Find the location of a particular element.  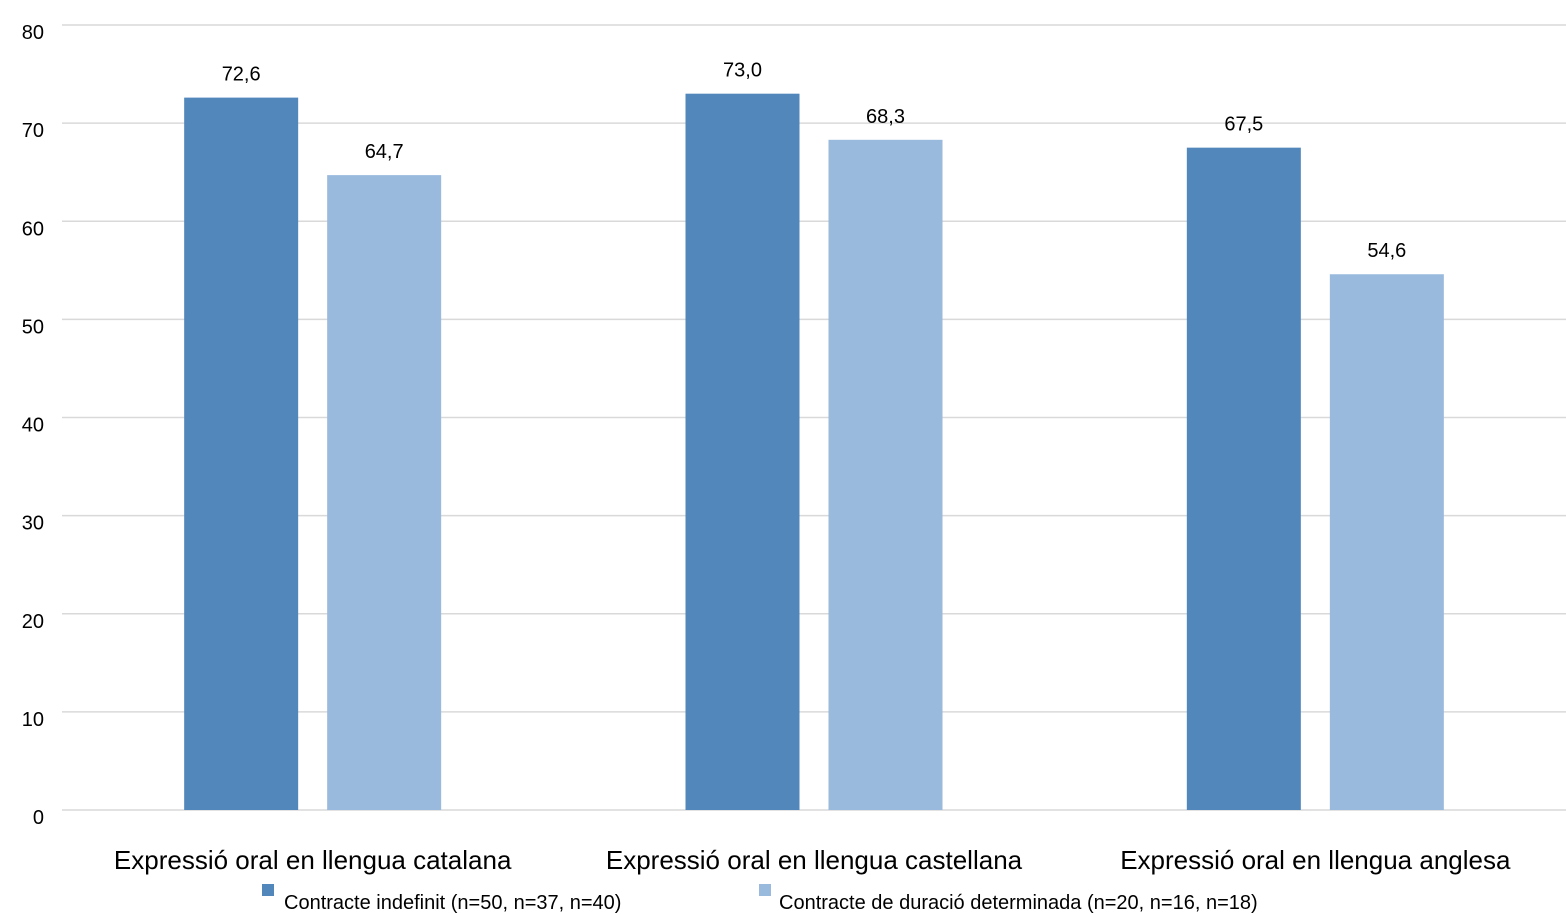

category-label: Expressió oral en llengua anglesa is located at coordinates (1315, 860).